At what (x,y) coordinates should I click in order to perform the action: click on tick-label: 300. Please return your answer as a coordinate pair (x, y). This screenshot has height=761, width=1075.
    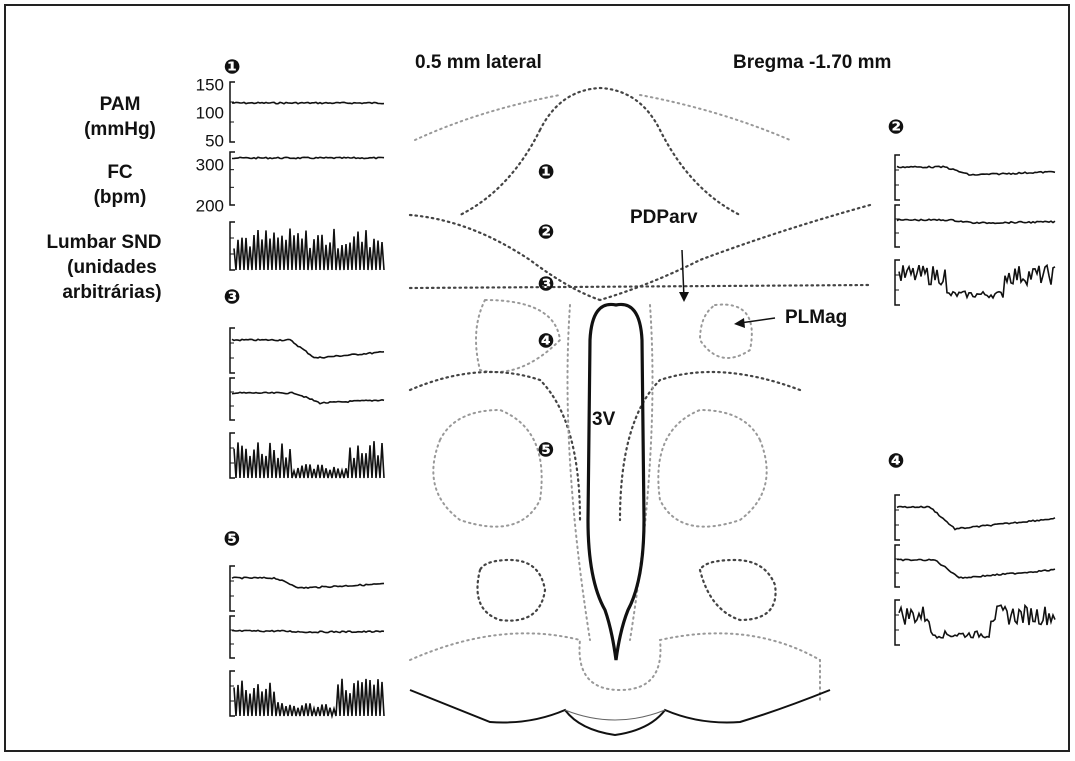
    Looking at the image, I should click on (210, 164).